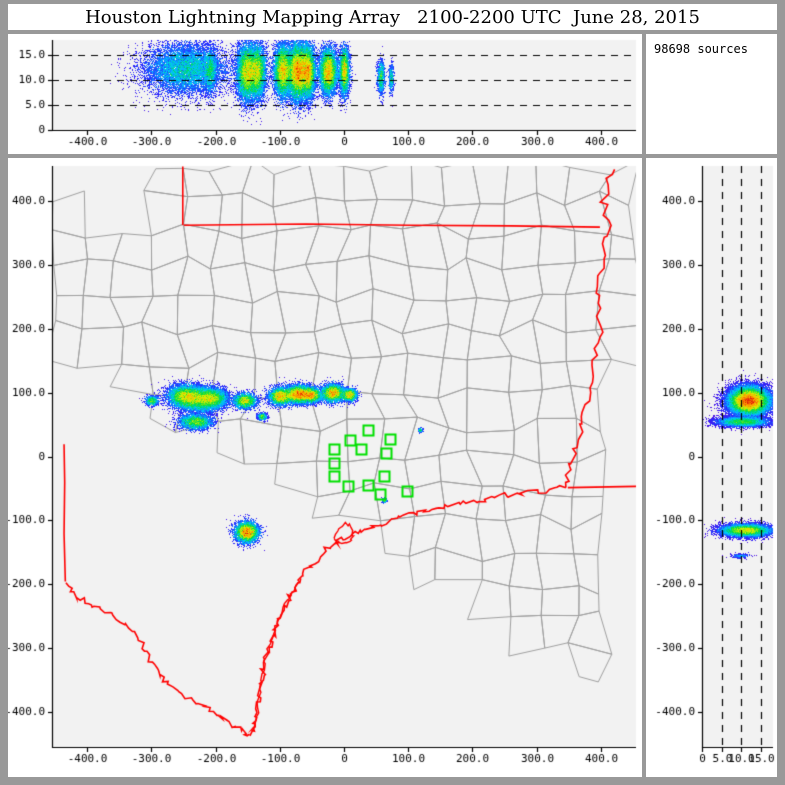 The height and width of the screenshot is (785, 785). I want to click on altitude-north-south-panel, so click(711, 467).